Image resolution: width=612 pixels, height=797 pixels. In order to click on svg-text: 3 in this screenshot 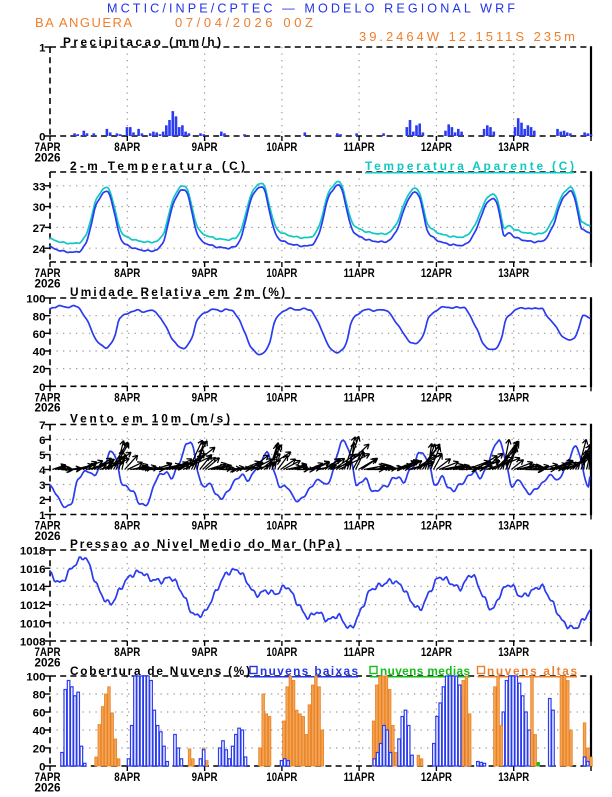, I will do `click(42, 486)`.